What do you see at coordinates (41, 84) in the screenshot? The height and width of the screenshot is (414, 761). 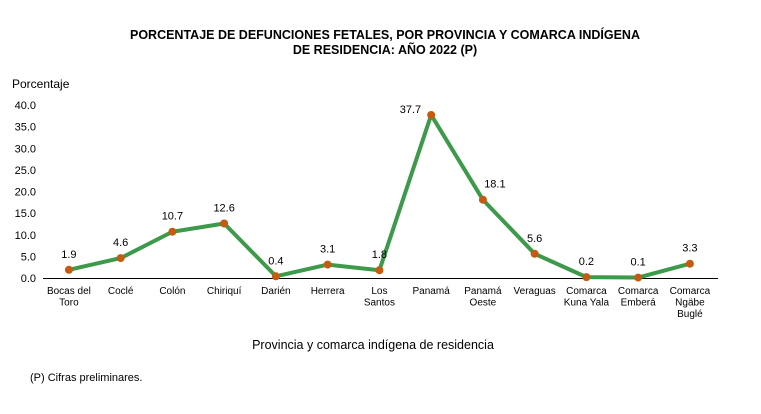 I see `y-axis-label: Porcentaje` at bounding box center [41, 84].